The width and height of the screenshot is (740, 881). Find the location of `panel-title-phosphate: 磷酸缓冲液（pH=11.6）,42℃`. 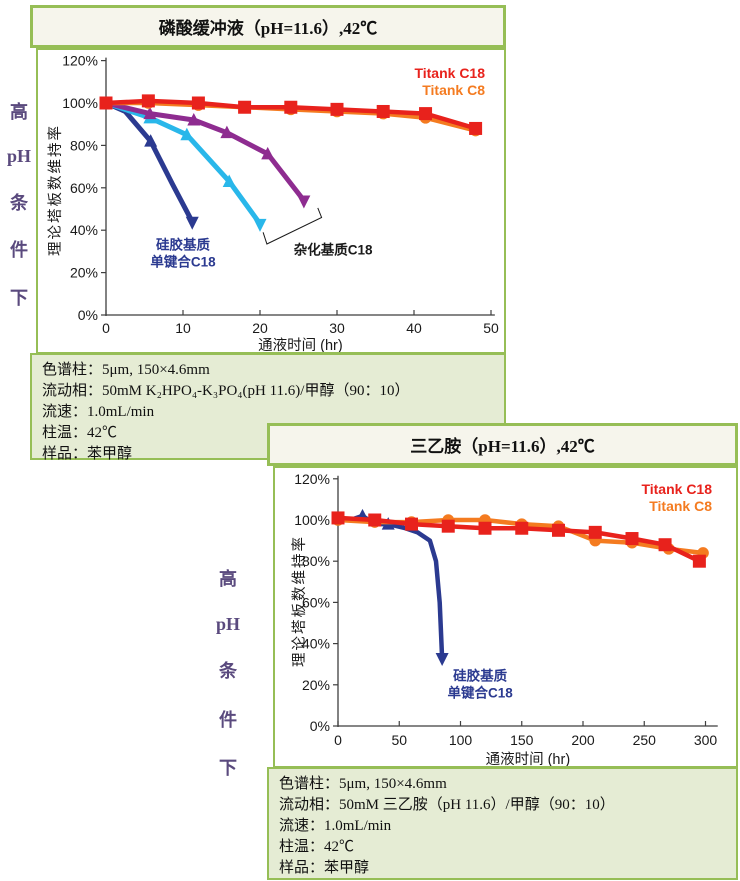

panel-title-phosphate: 磷酸缓冲液（pH=11.6）,42℃ is located at coordinates (268, 26).